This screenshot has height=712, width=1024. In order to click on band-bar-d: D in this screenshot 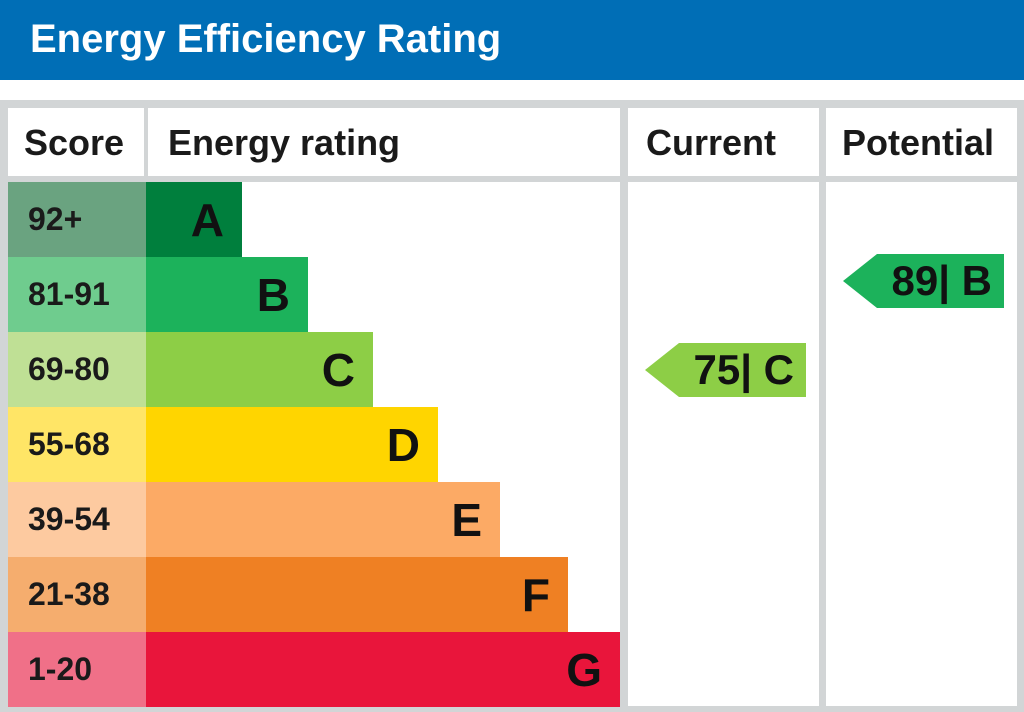, I will do `click(292, 444)`.